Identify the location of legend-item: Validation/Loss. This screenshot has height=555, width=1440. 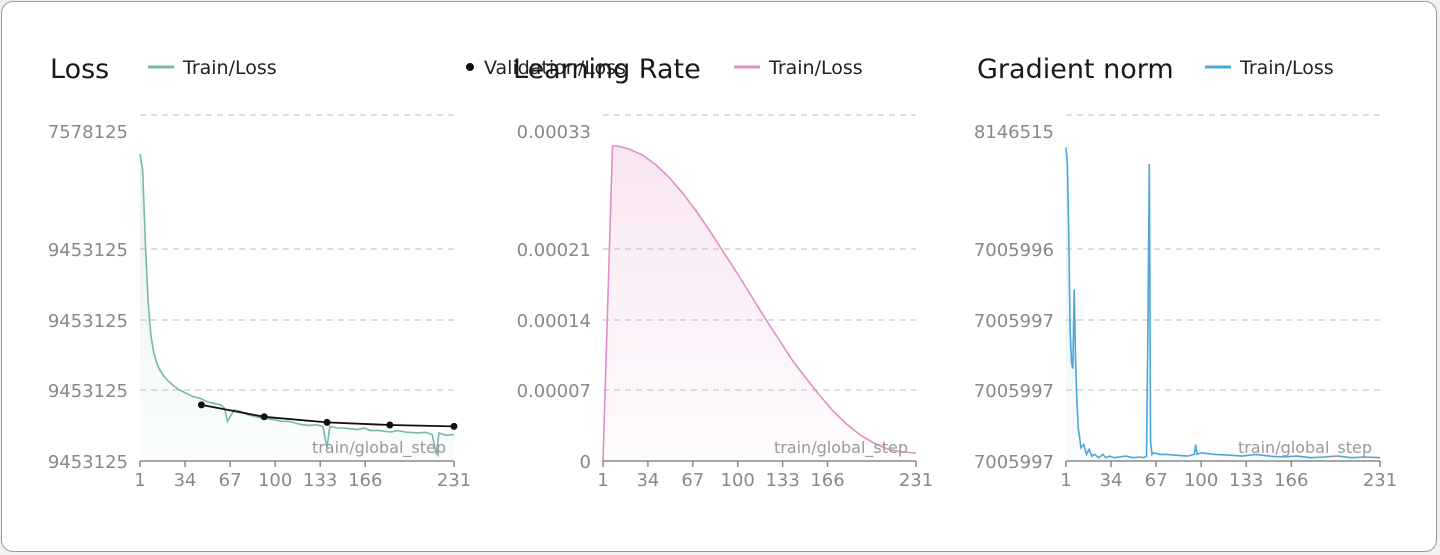
(546, 68).